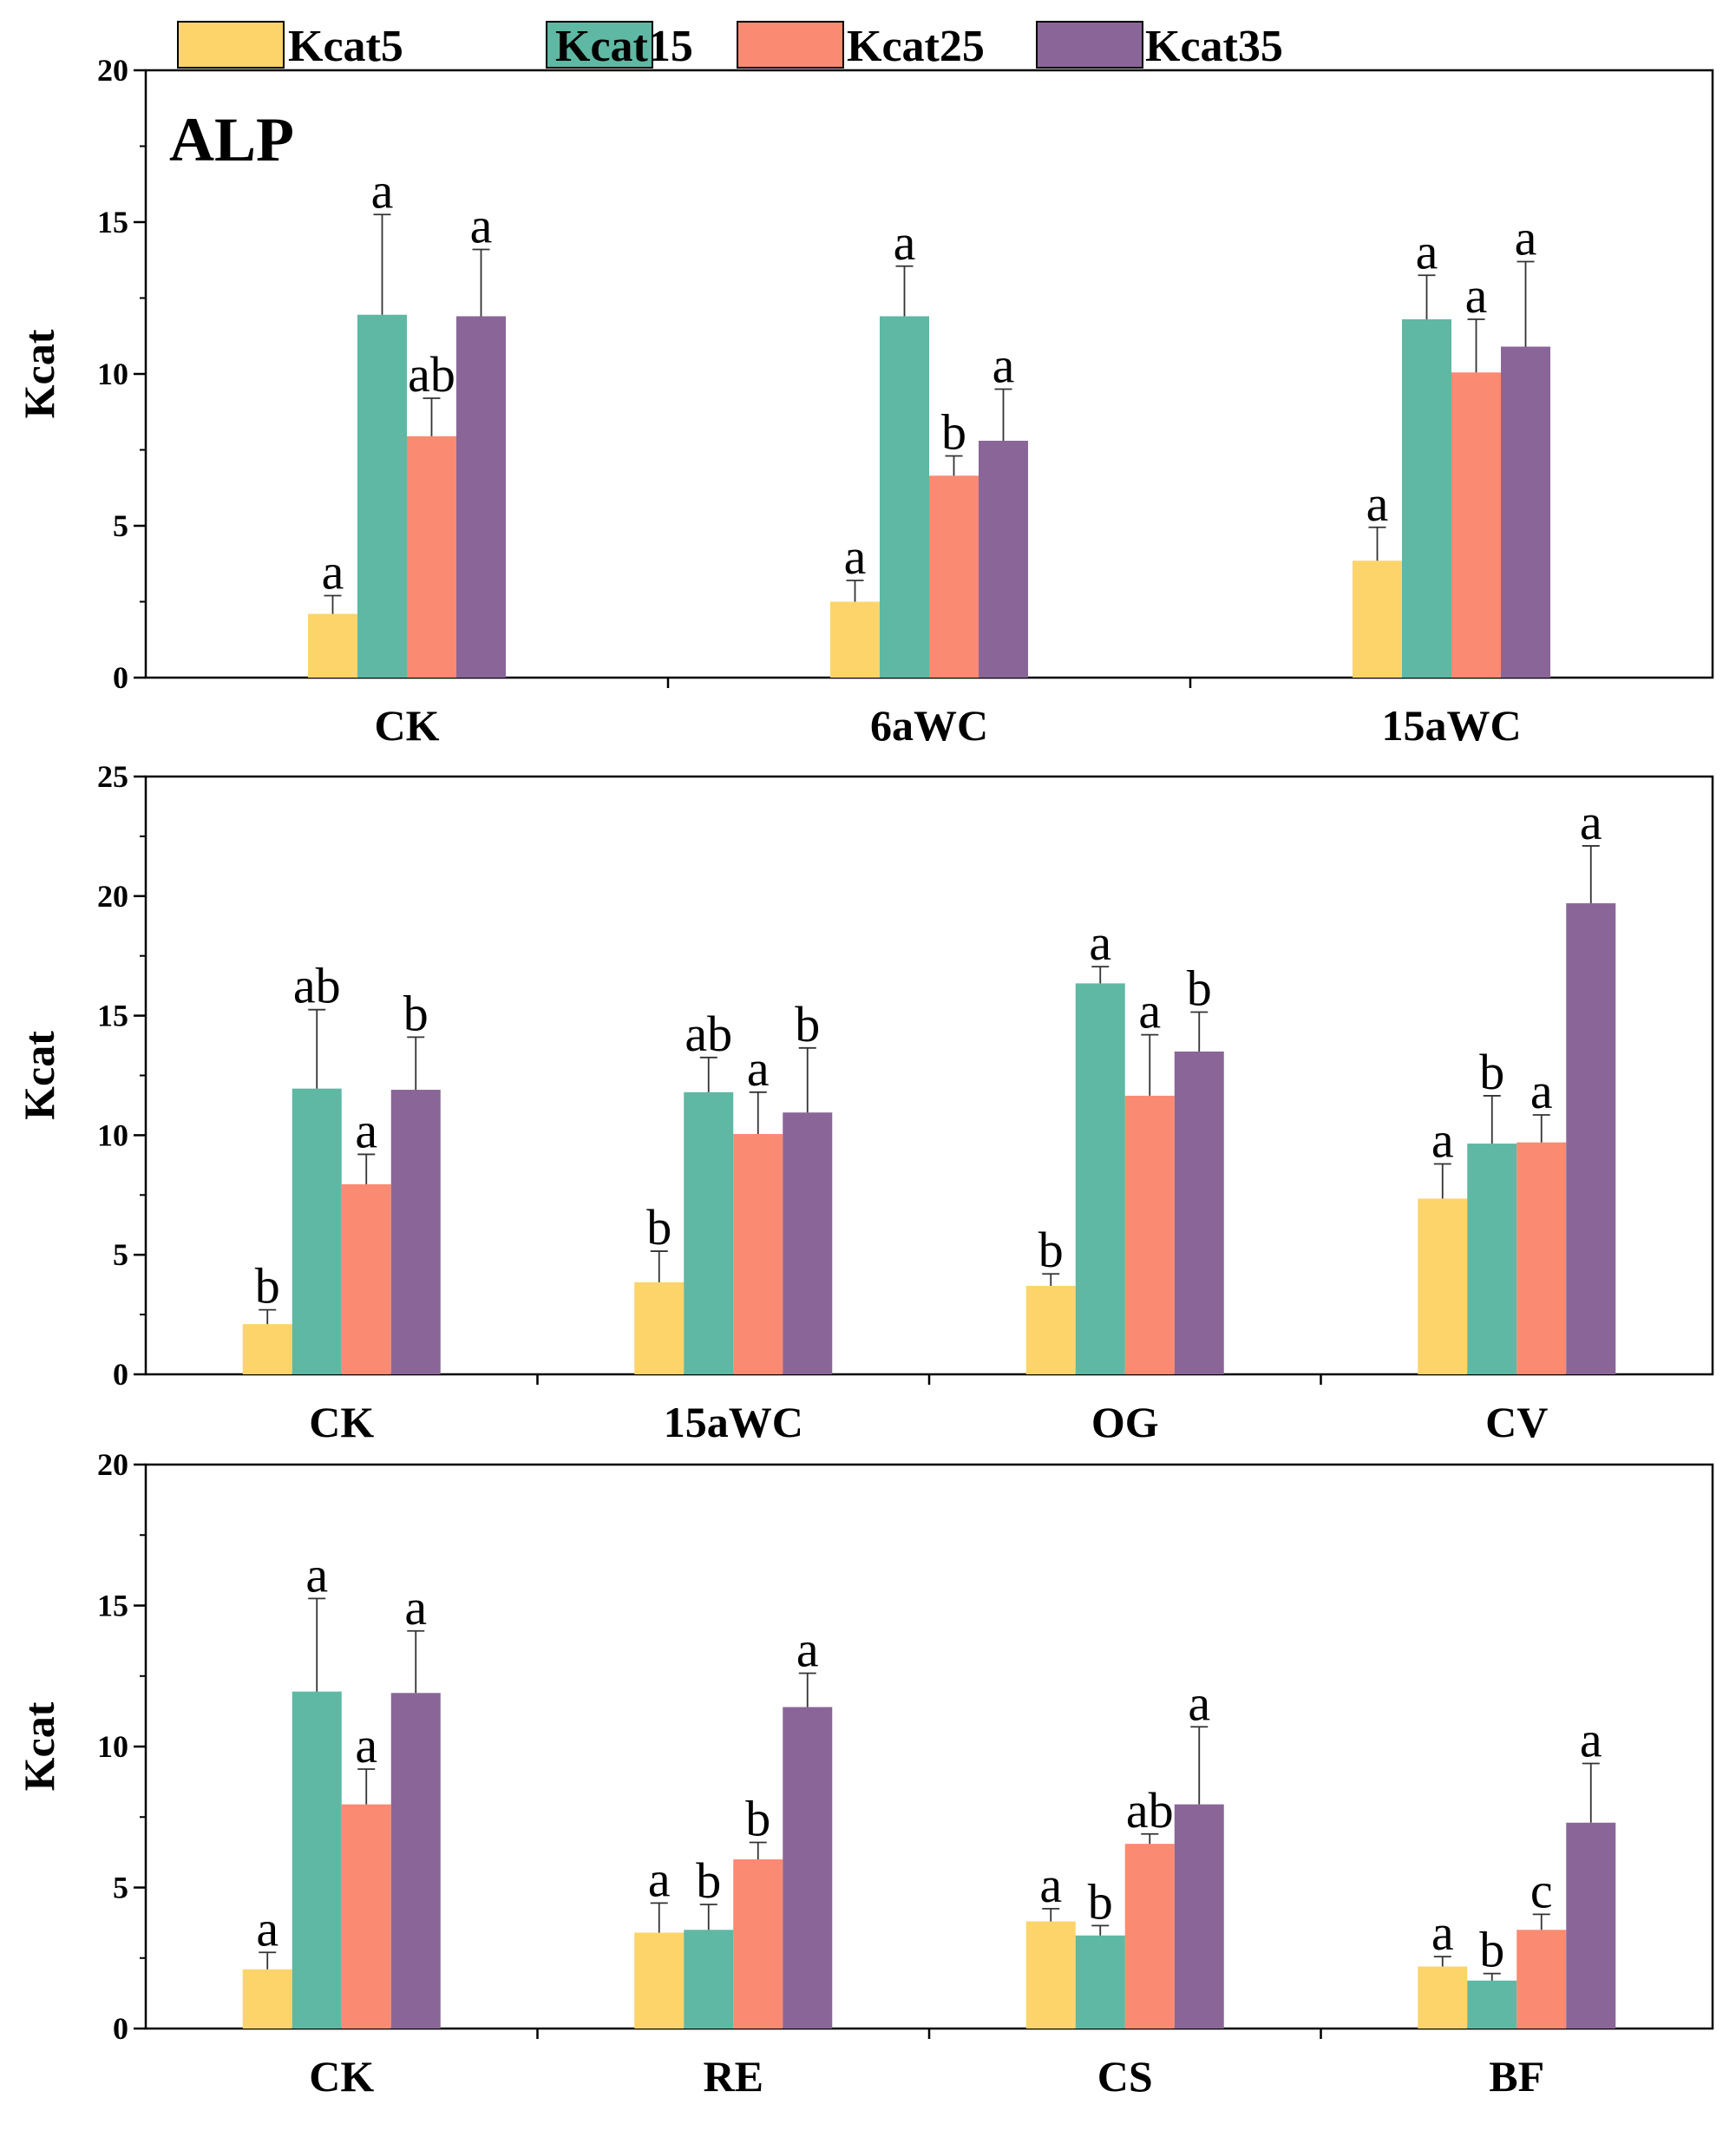  I want to click on x-category-label: BF, so click(1517, 2076).